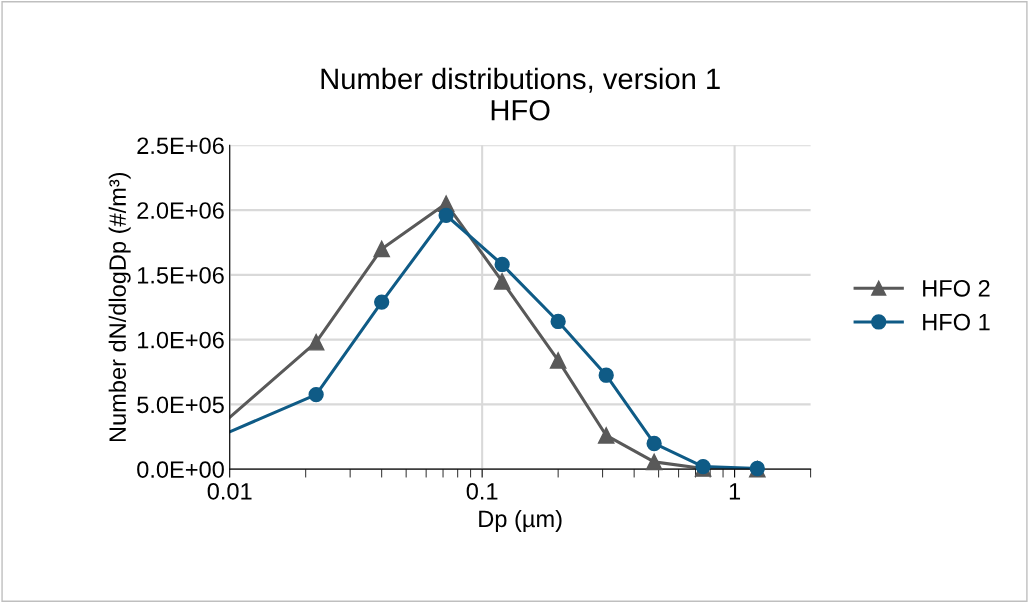 The image size is (1030, 603). What do you see at coordinates (229, 491) in the screenshot?
I see `x-tick-label: 0.01` at bounding box center [229, 491].